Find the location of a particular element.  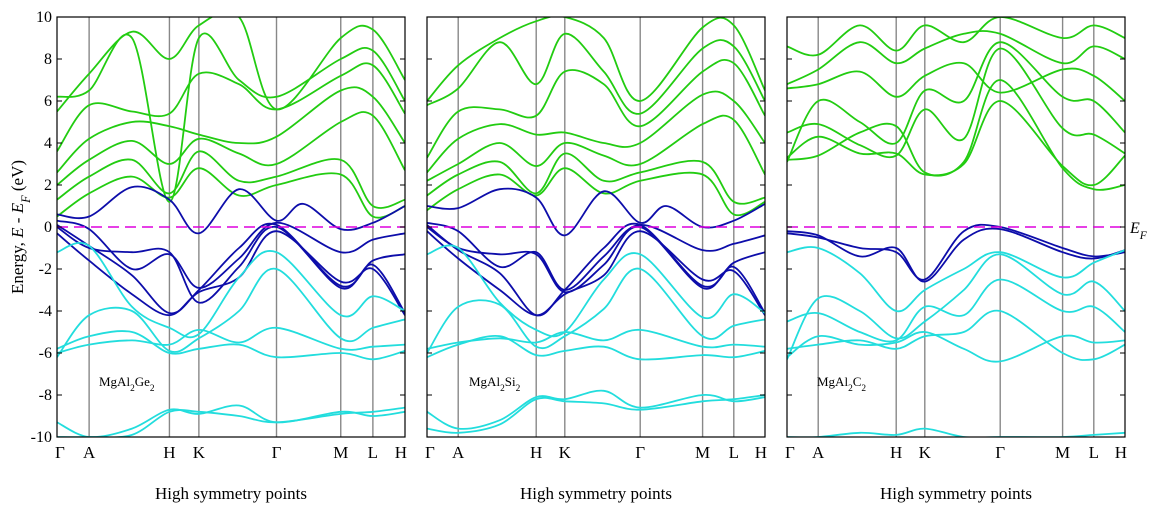

y-tick-label: 10 is located at coordinates (44, 17).